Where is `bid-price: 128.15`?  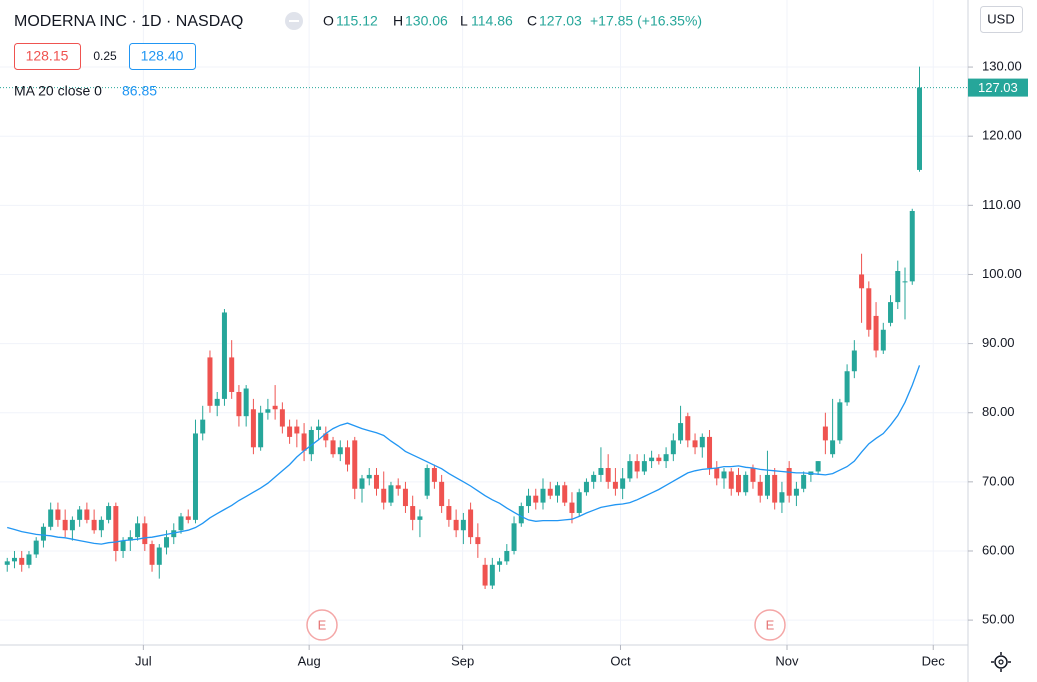 bid-price: 128.15 is located at coordinates (47, 56).